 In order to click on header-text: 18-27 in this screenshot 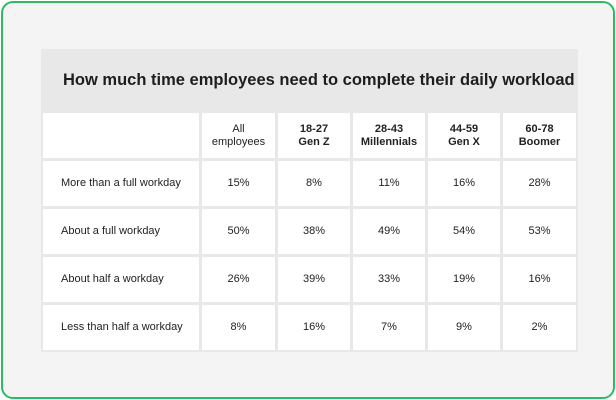, I will do `click(314, 128)`.